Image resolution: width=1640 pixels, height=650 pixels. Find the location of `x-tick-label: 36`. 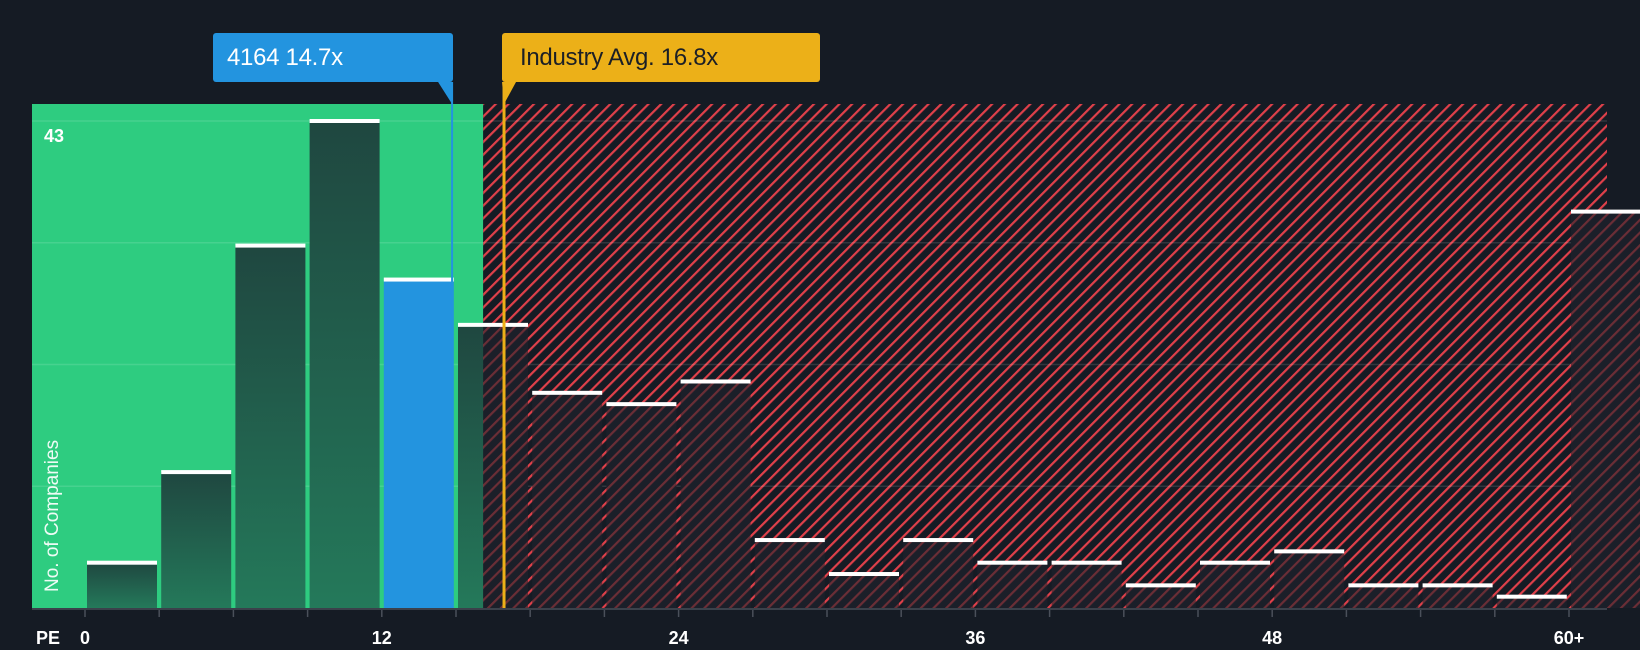

x-tick-label: 36 is located at coordinates (975, 638).